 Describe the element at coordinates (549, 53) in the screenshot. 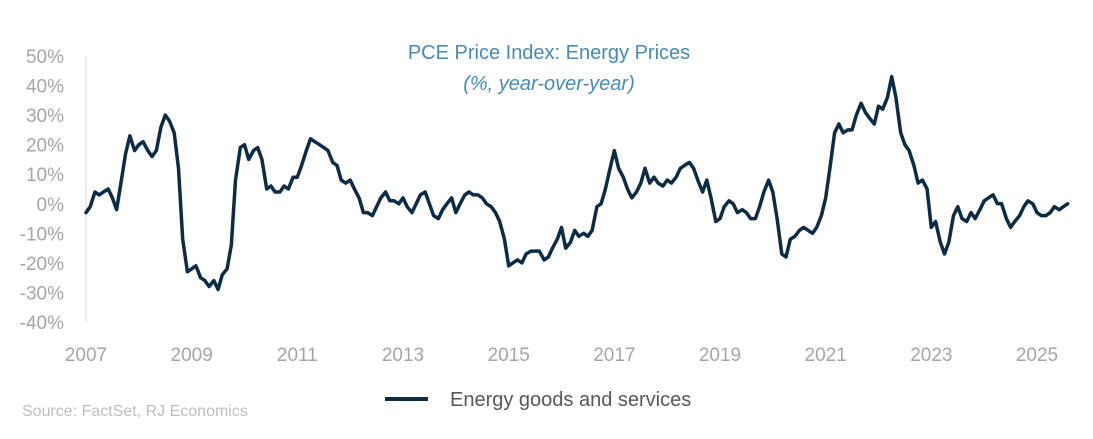

I see `chart-title: PCE Price Index: Energy Prices` at that location.